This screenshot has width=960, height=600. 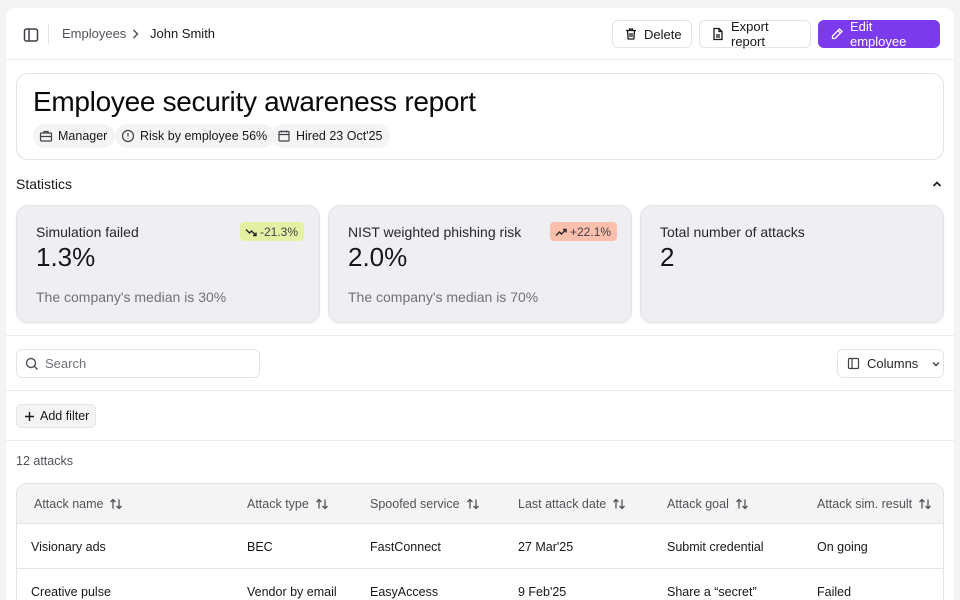 What do you see at coordinates (66, 257) in the screenshot?
I see `stat-value: 1.3%` at bounding box center [66, 257].